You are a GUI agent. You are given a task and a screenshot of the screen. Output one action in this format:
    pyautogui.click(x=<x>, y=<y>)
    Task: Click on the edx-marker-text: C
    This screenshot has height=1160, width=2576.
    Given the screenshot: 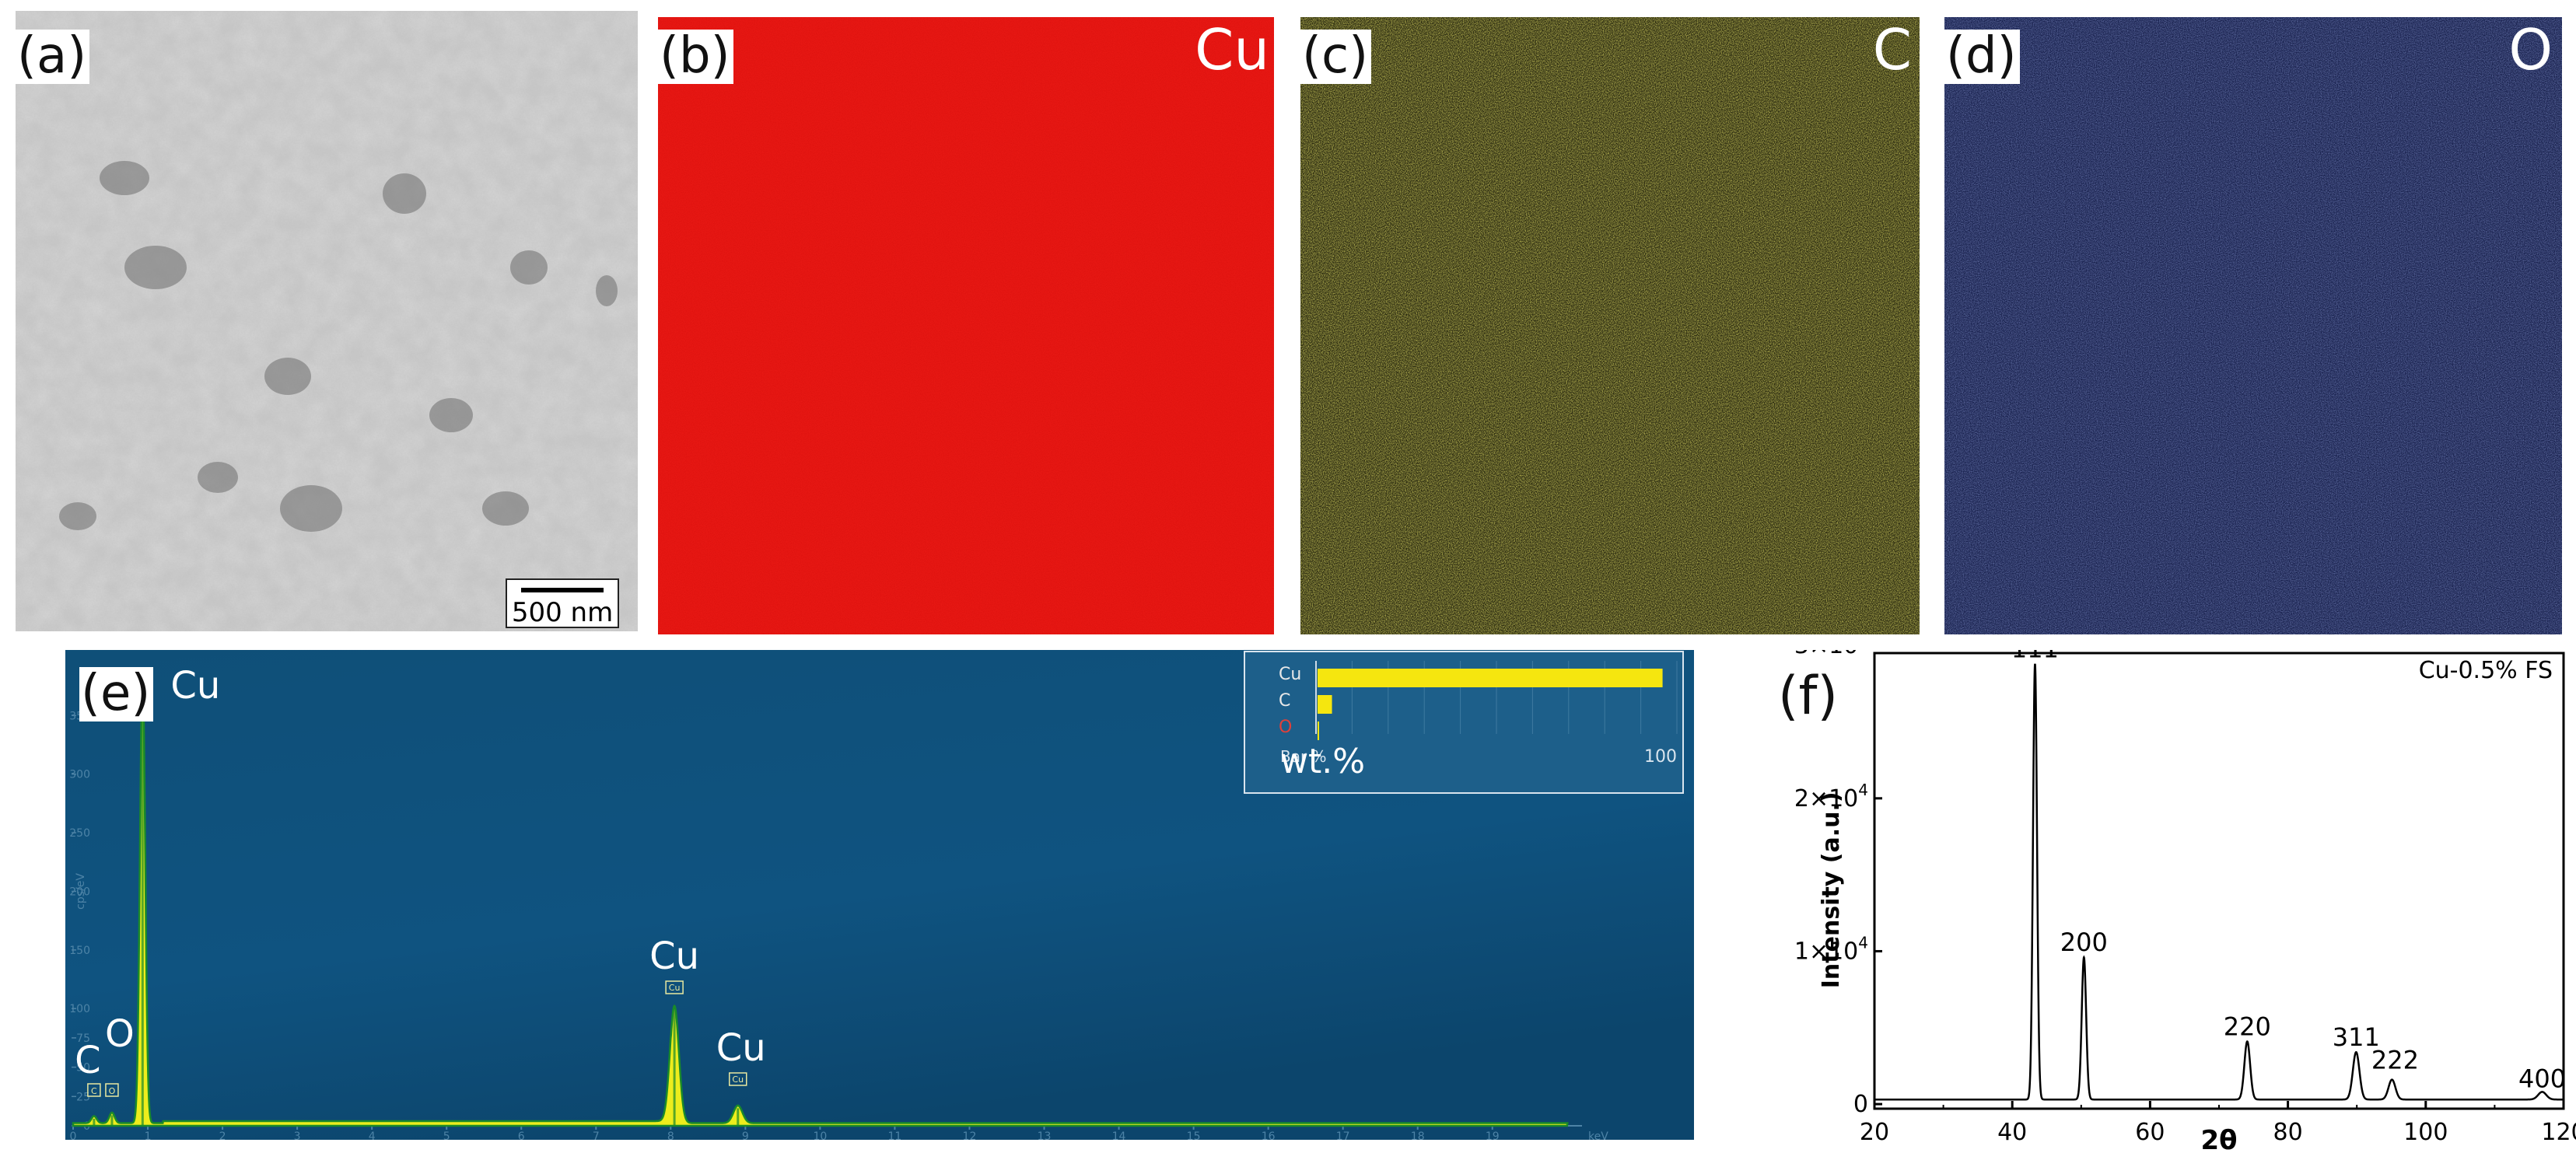 What is the action you would take?
    pyautogui.click(x=94, y=1091)
    